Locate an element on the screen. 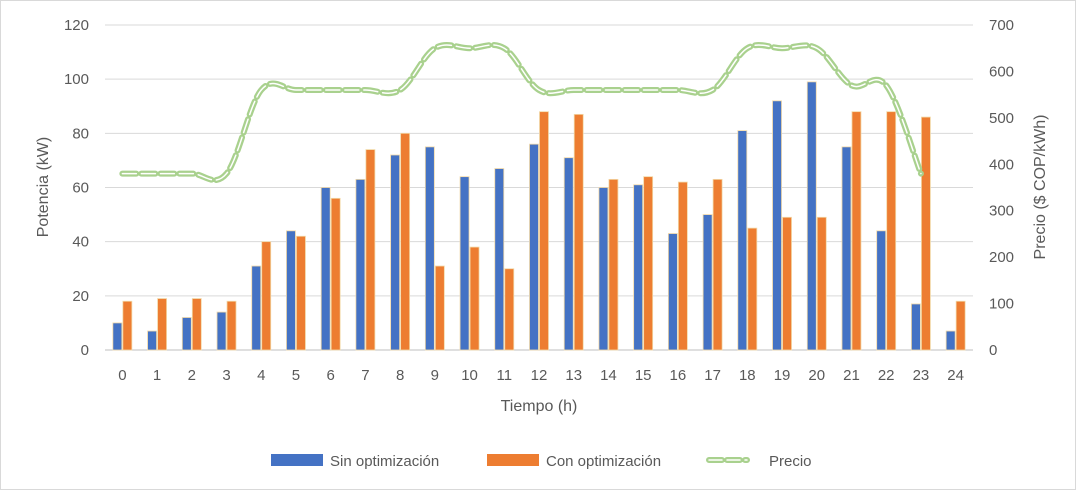  legend-label-con-optimizacion: Con optimización is located at coordinates (603, 461).